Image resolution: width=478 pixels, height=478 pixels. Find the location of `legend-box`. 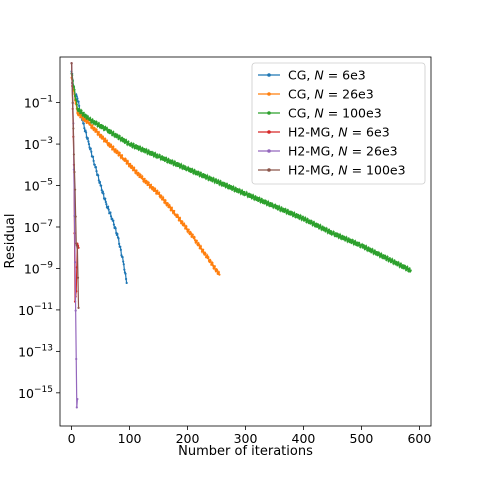

legend-box is located at coordinates (338, 123).